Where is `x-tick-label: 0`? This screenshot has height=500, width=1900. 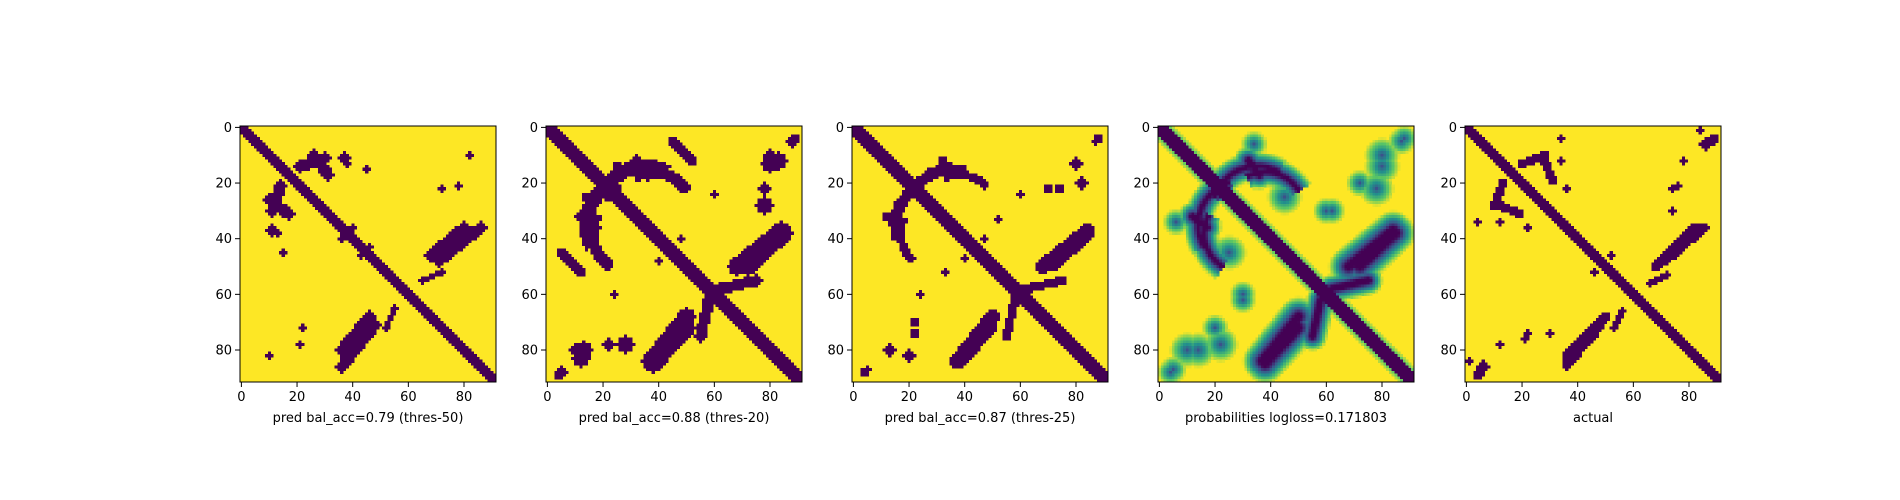 x-tick-label: 0 is located at coordinates (241, 397).